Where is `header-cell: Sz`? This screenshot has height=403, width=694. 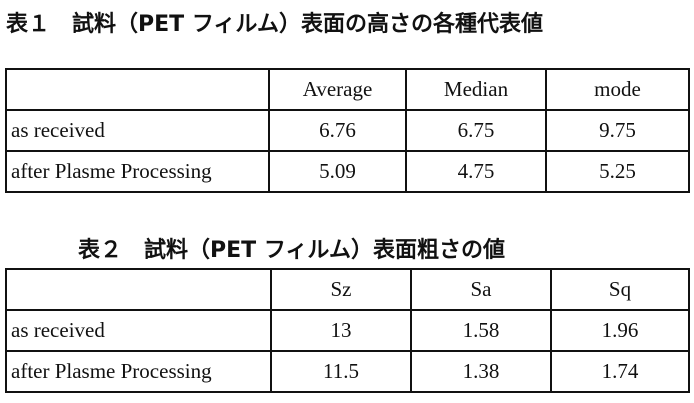 header-cell: Sz is located at coordinates (341, 289).